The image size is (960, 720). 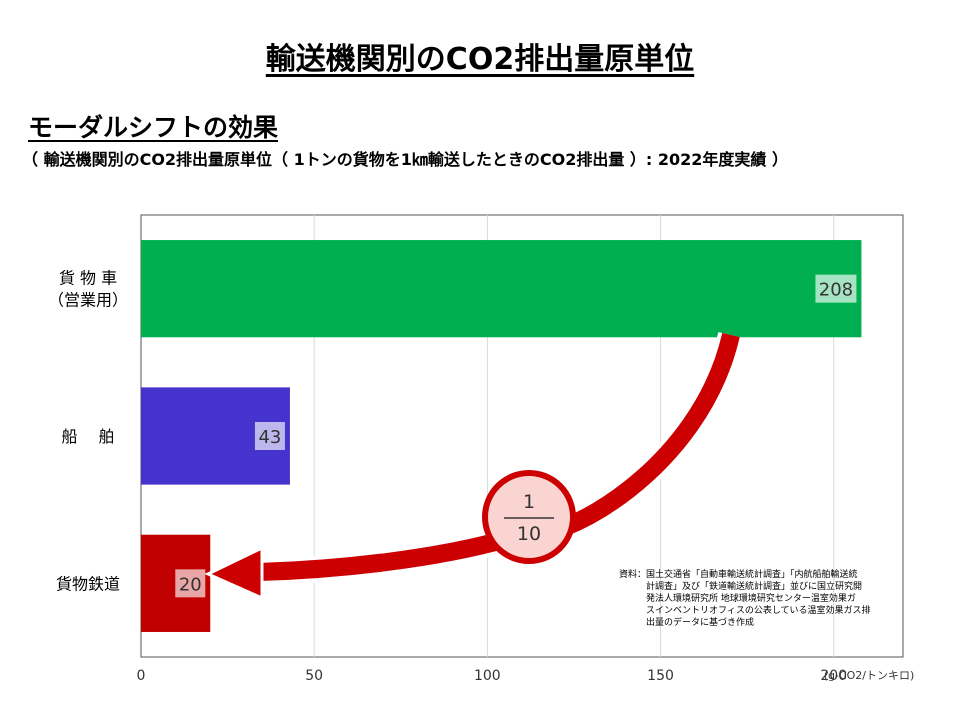 What do you see at coordinates (88, 583) in the screenshot?
I see `category-label: 貨物鉄道` at bounding box center [88, 583].